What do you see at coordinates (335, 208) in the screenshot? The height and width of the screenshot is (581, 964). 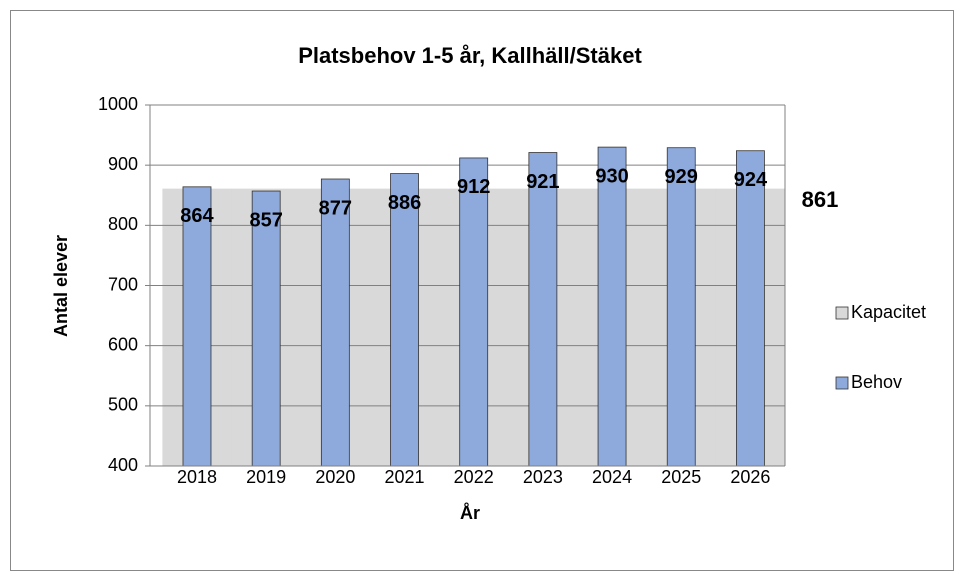 I see `data-label: 877` at bounding box center [335, 208].